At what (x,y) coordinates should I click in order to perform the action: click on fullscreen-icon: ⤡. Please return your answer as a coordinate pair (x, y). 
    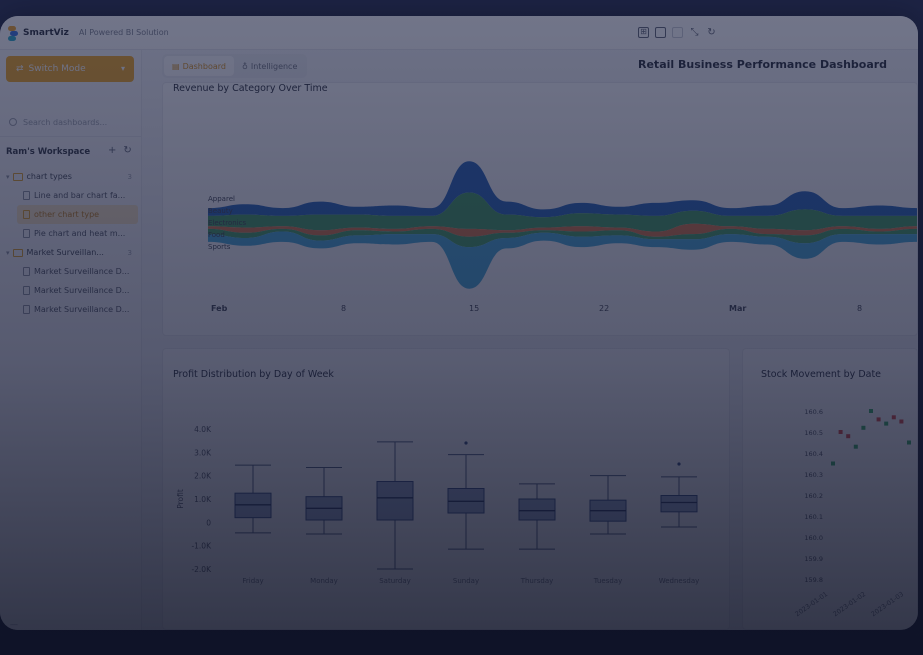
    Looking at the image, I should click on (694, 32).